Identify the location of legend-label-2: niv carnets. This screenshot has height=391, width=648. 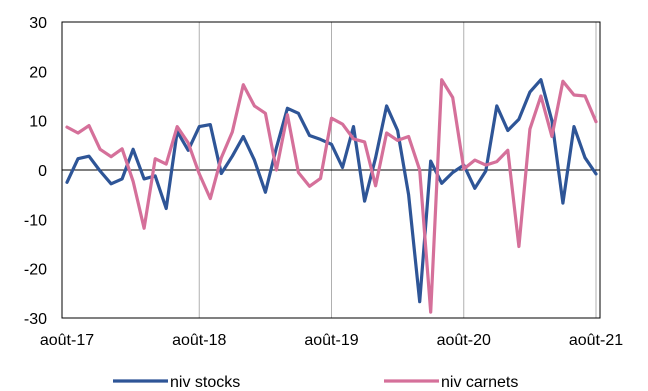
(479, 382).